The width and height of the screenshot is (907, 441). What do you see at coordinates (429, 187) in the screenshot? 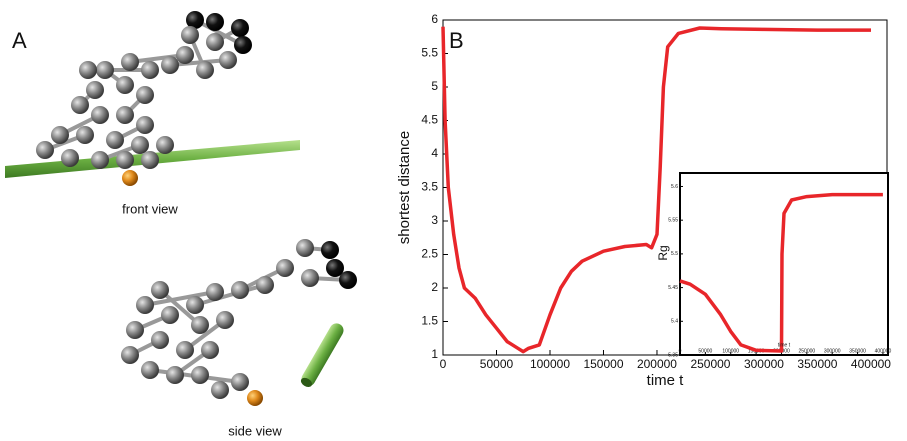
I see `y-tick-label: 3.5` at bounding box center [429, 187].